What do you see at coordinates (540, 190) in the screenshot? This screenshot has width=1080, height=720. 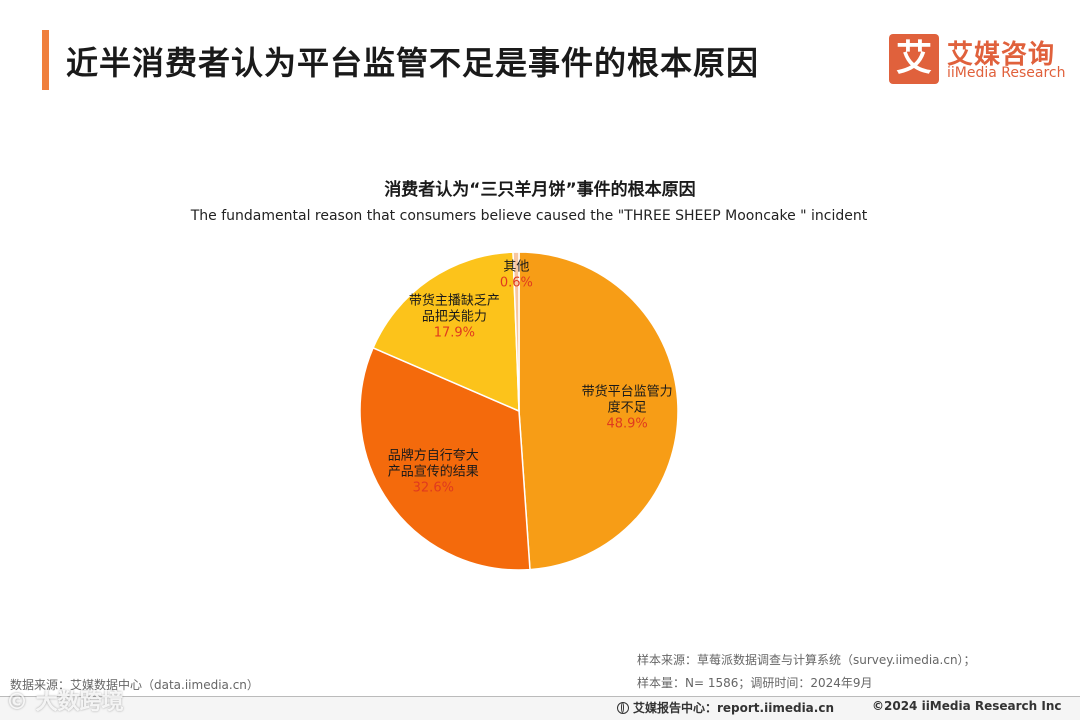 I see `chart-title: 消费者认为“三只羊月饼”事件的根本原因` at bounding box center [540, 190].